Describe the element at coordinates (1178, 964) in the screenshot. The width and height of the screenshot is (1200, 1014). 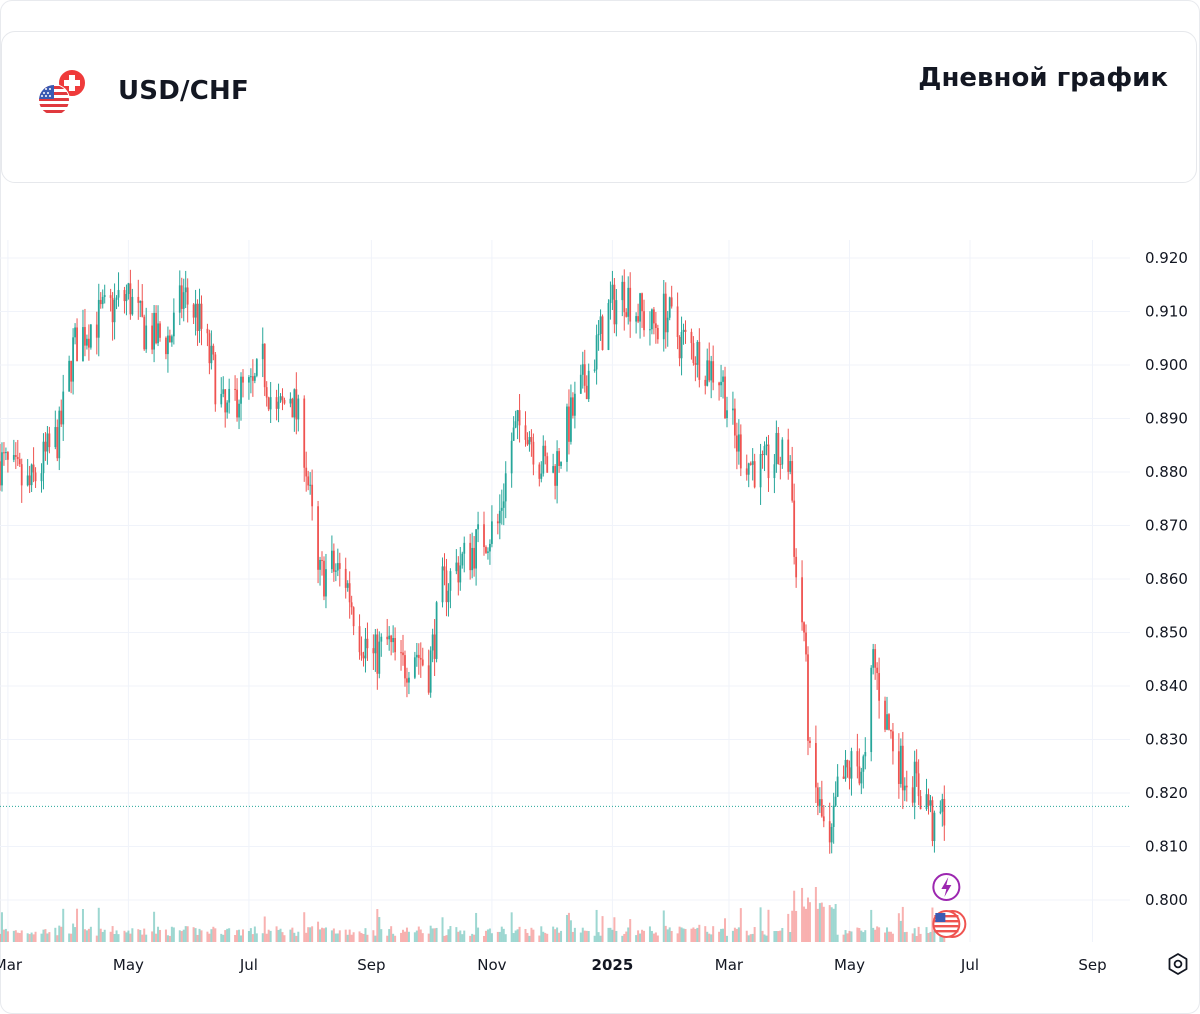
I see `settings-icon` at that location.